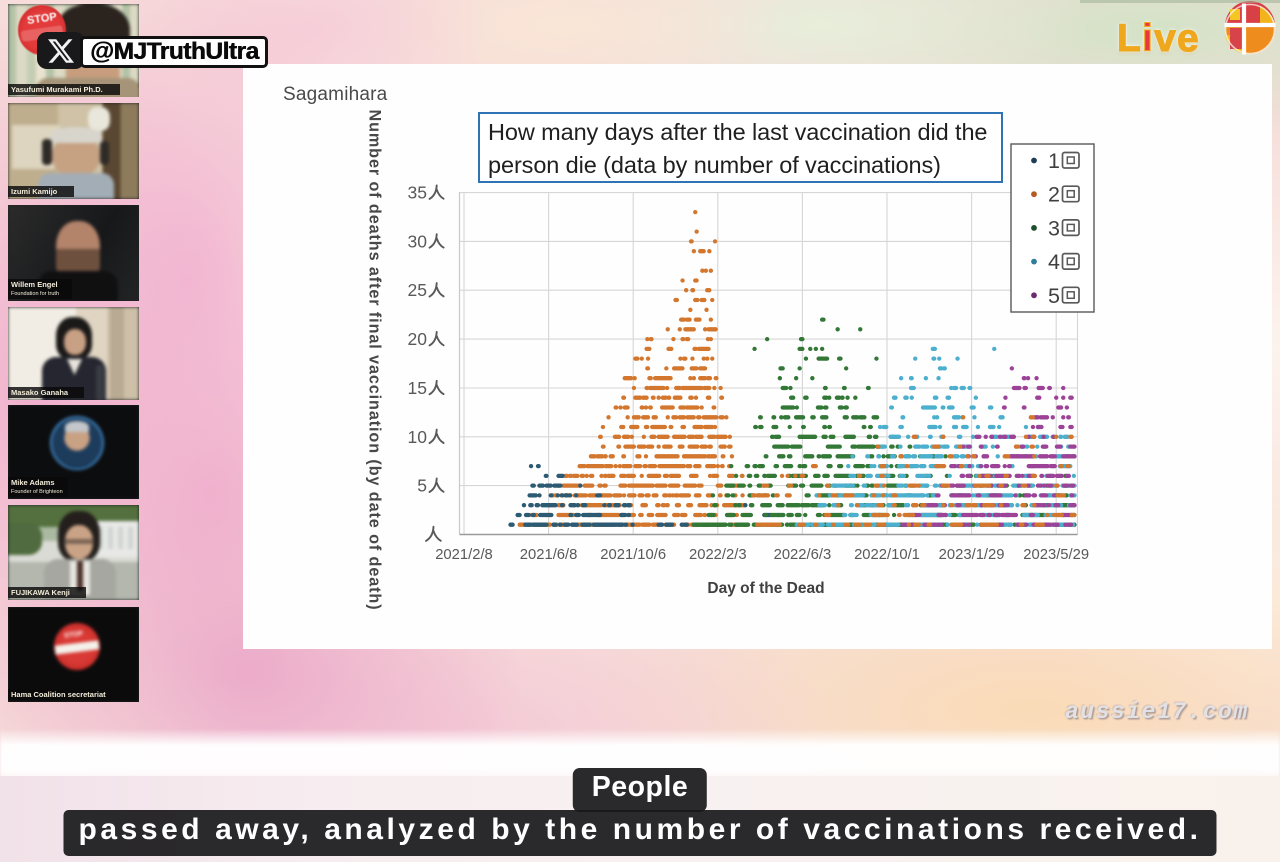 The height and width of the screenshot is (862, 1280). What do you see at coordinates (803, 555) in the screenshot?
I see `svg-text: 2022/6/3` at bounding box center [803, 555].